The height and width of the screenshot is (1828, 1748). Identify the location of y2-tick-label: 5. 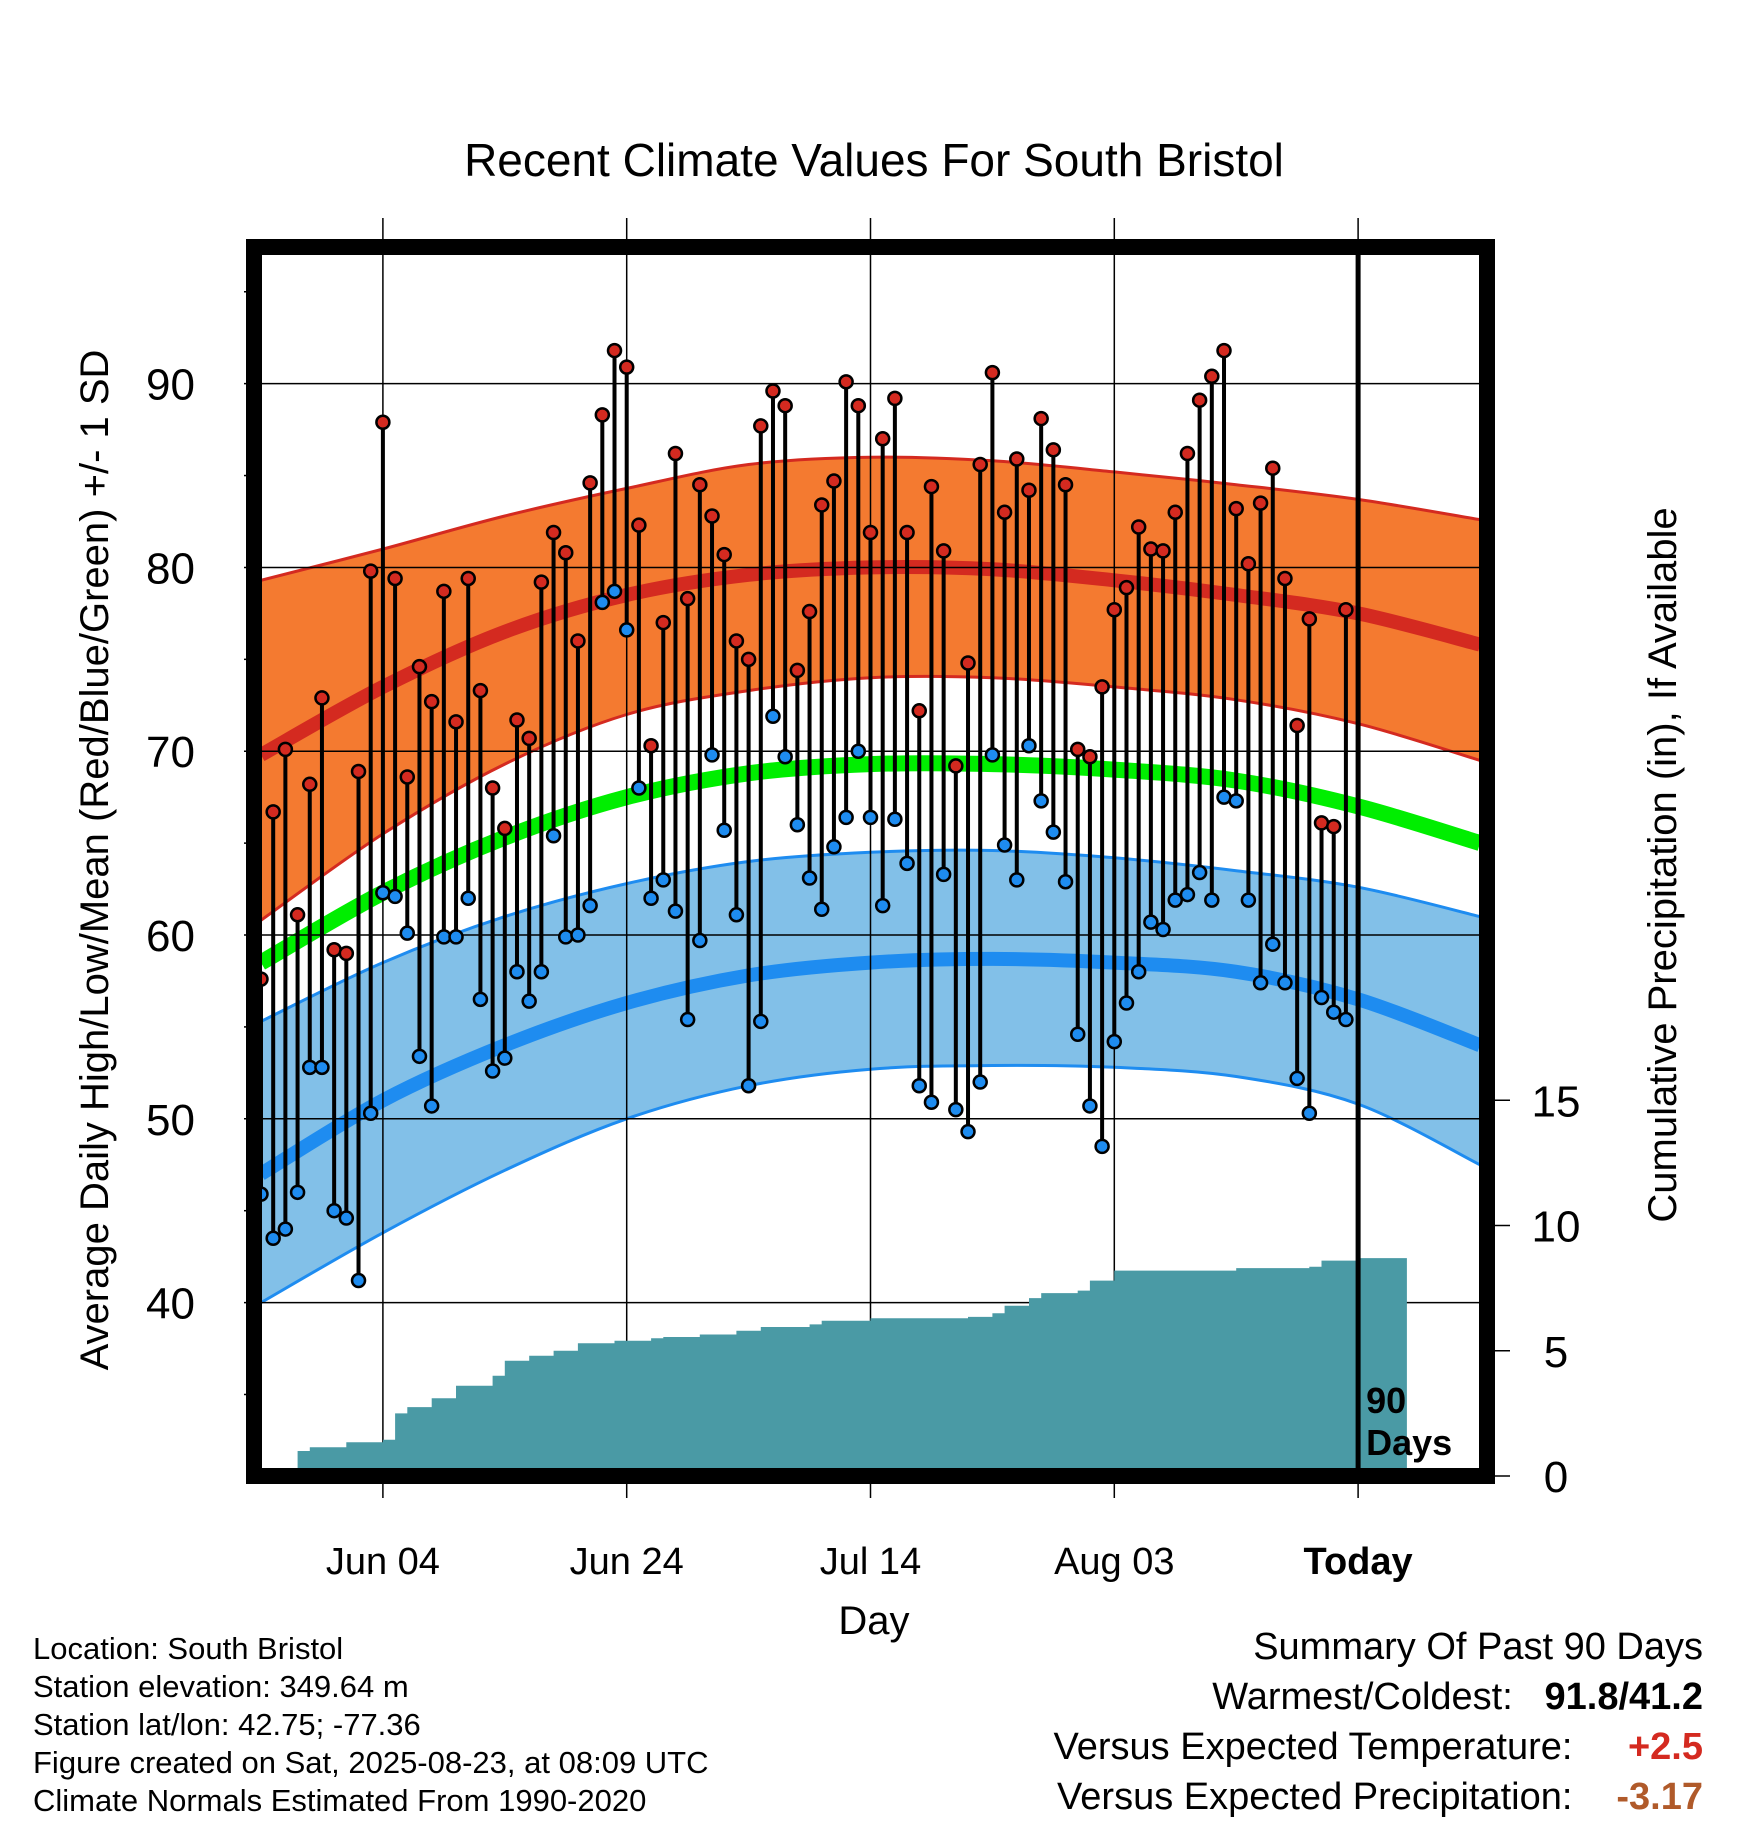
(1556, 1352).